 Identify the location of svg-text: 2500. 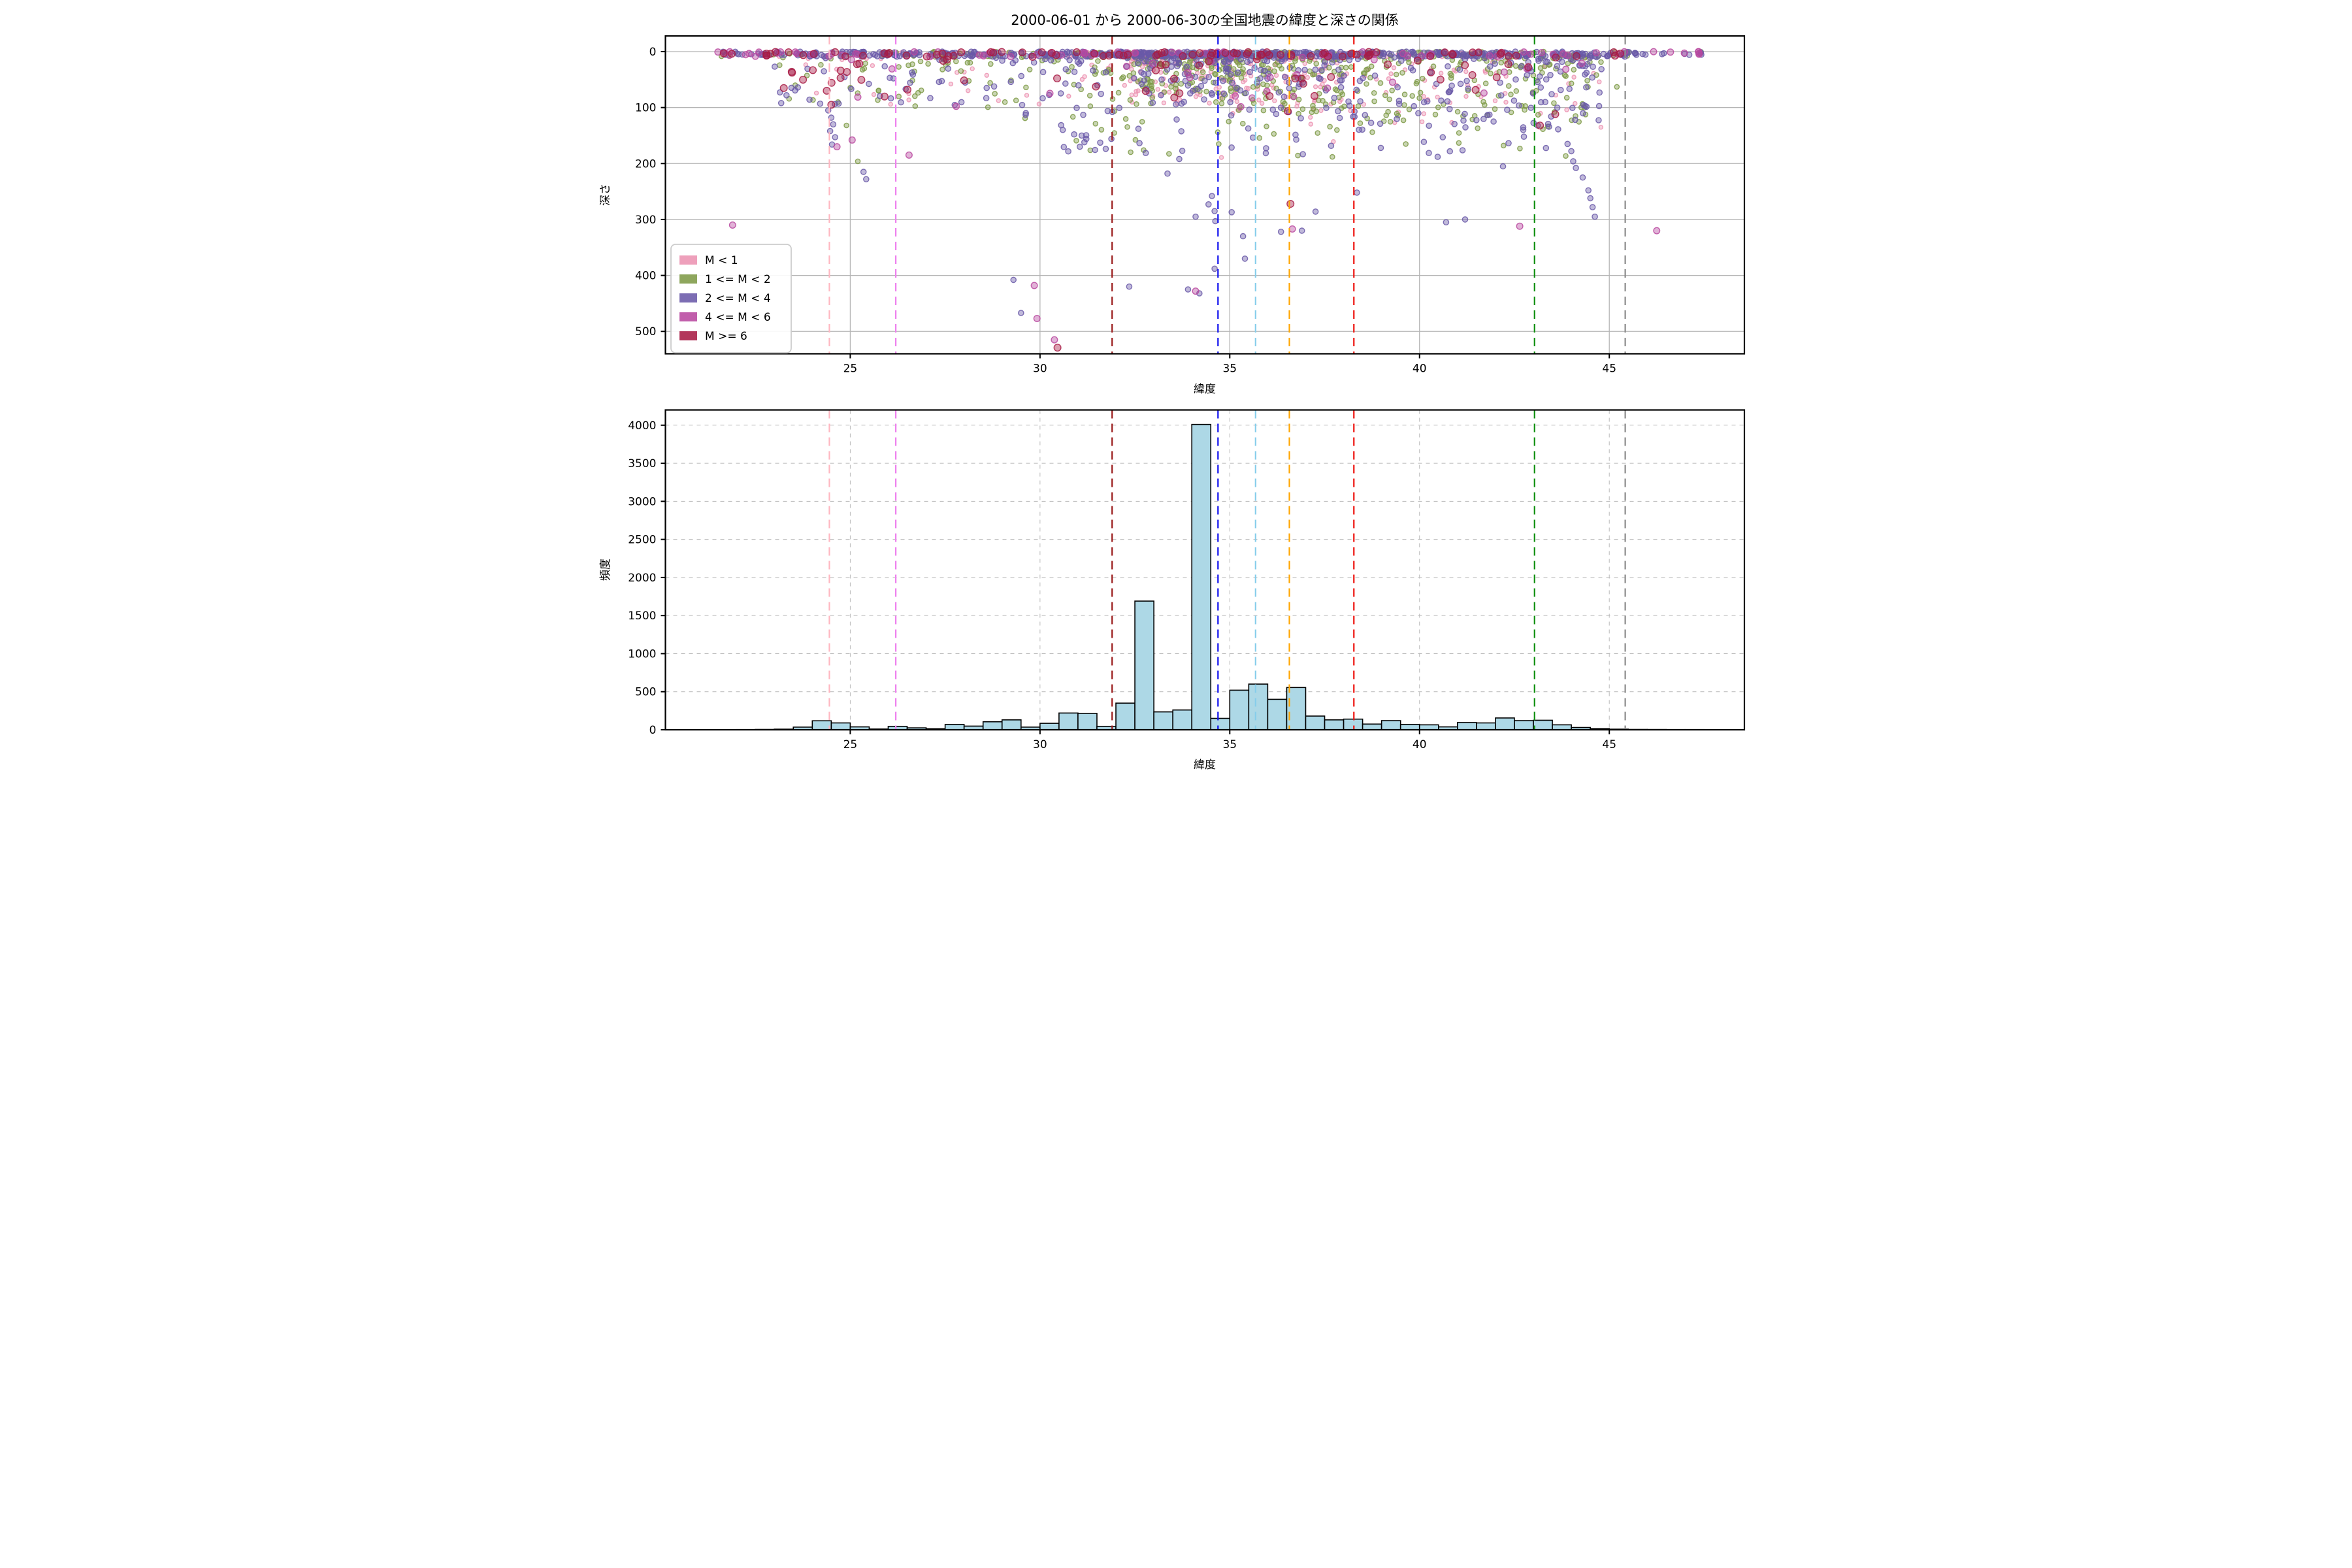
(642, 540).